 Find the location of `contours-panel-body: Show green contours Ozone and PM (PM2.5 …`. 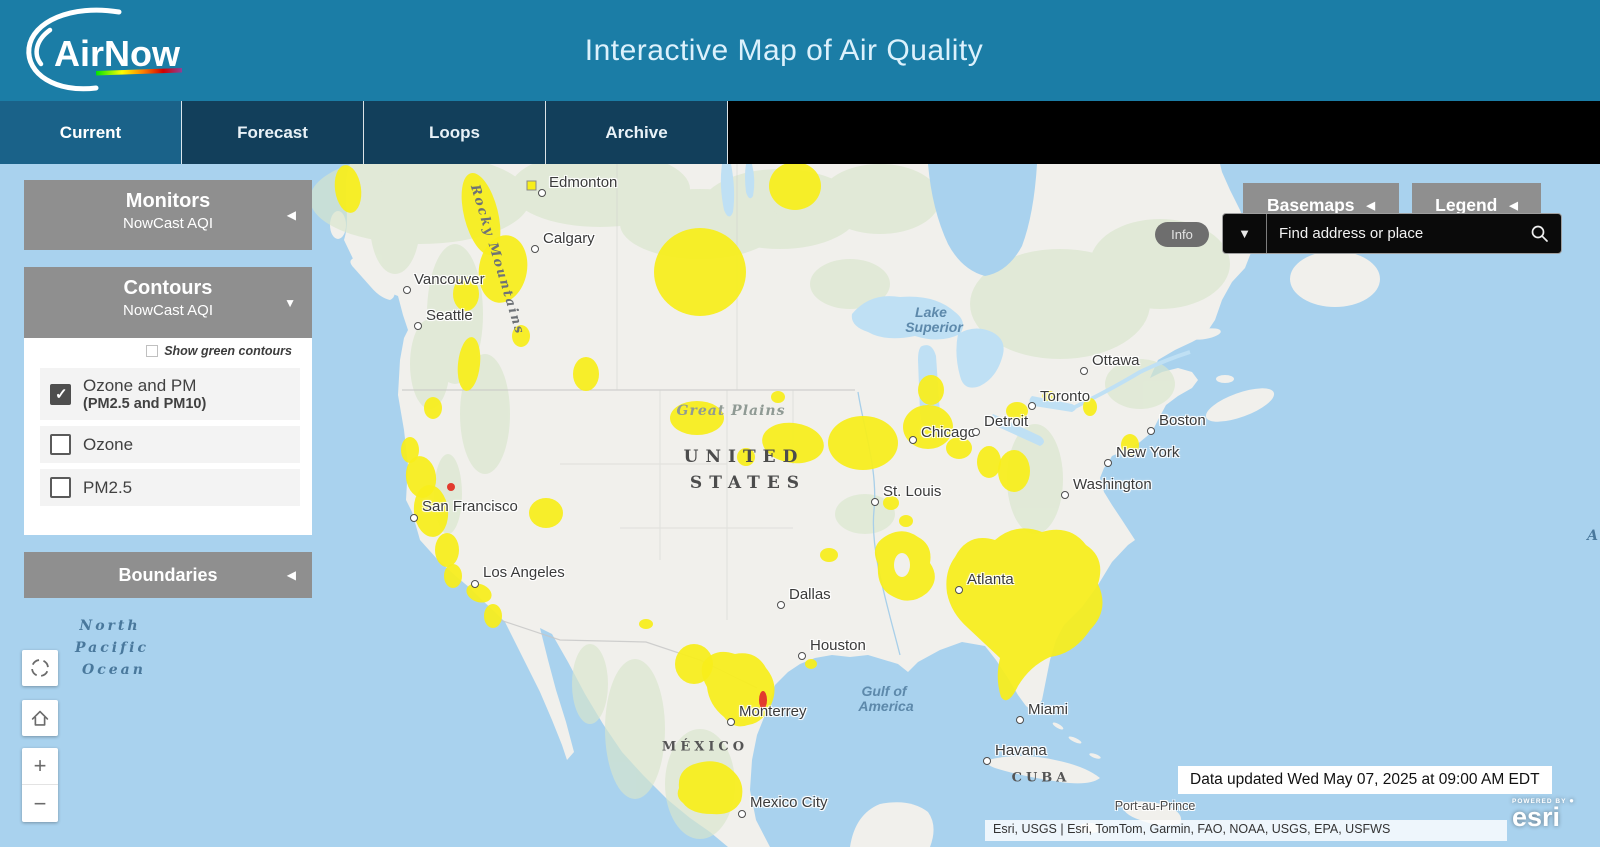

contours-panel-body: Show green contours Ozone and PM (PM2.5 … is located at coordinates (168, 436).